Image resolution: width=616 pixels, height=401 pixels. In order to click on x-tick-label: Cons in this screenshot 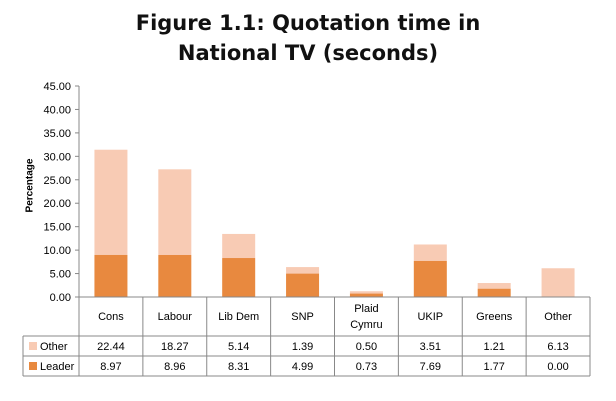, I will do `click(111, 317)`.